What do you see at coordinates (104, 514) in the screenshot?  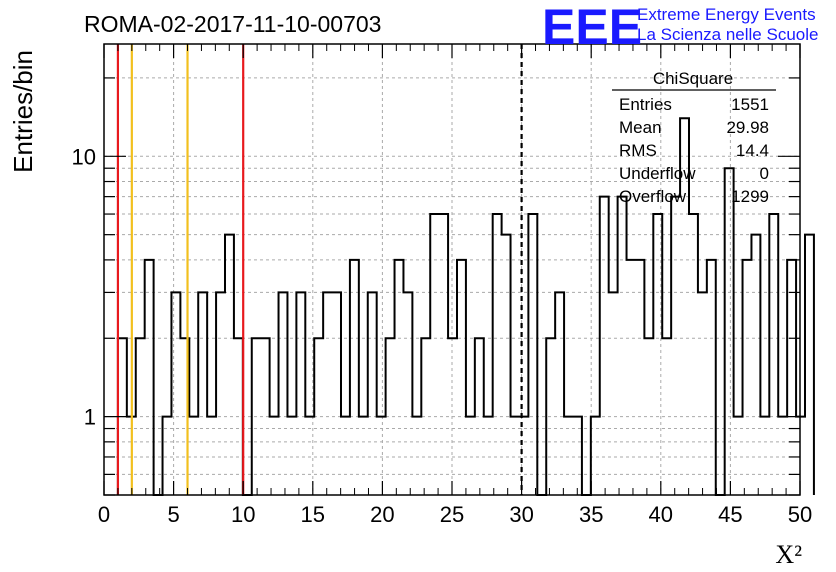 I see `x-tick-label: 0` at bounding box center [104, 514].